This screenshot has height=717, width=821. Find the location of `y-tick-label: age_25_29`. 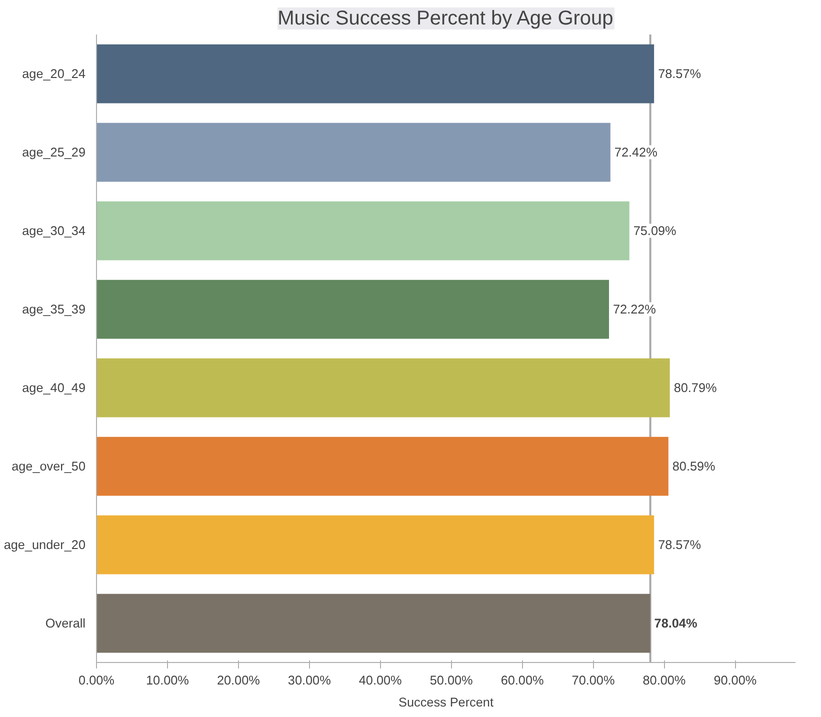

y-tick-label: age_25_29 is located at coordinates (54, 152).